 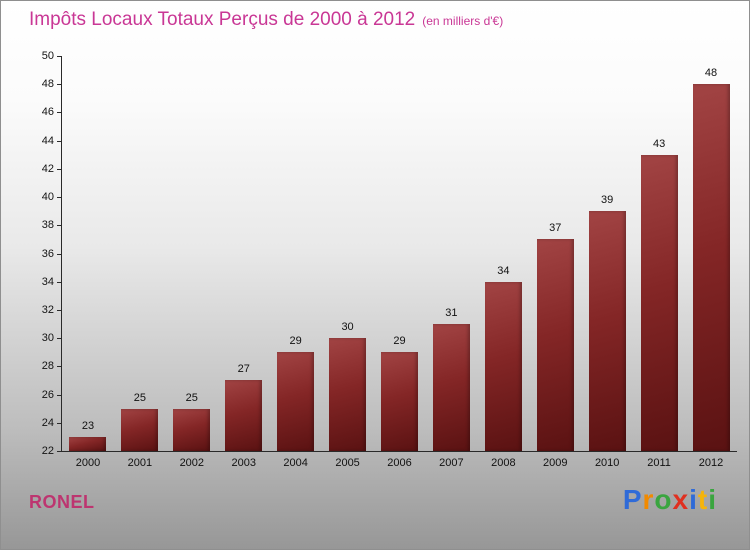 I want to click on y-axis-label: 48, so click(x=47, y=84).